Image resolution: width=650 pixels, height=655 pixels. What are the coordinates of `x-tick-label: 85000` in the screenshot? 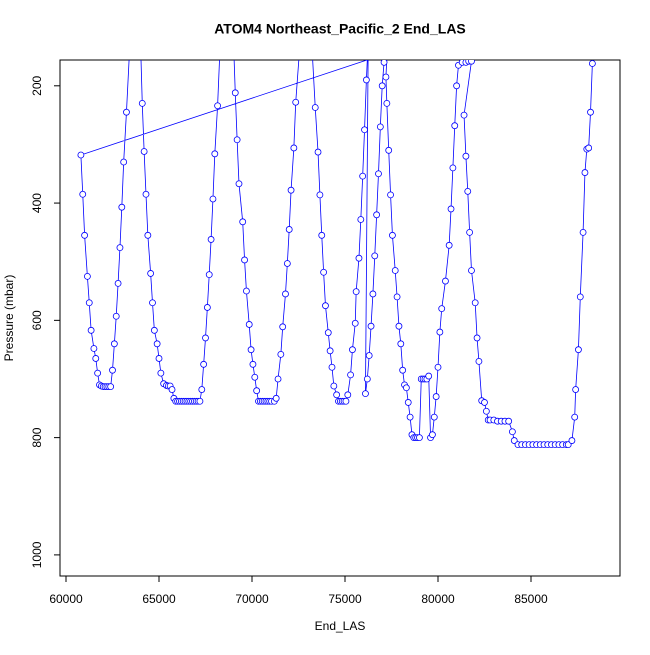 It's located at (531, 599).